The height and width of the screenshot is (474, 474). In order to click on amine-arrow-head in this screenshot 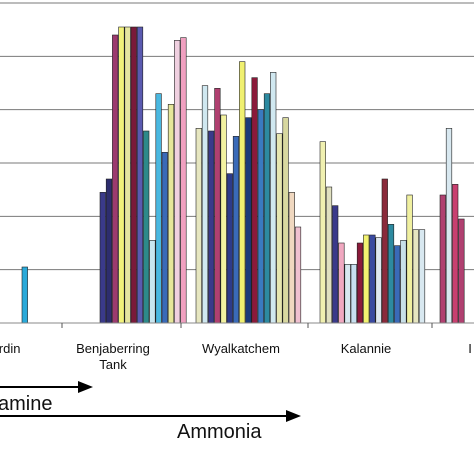, I will do `click(85, 387)`.